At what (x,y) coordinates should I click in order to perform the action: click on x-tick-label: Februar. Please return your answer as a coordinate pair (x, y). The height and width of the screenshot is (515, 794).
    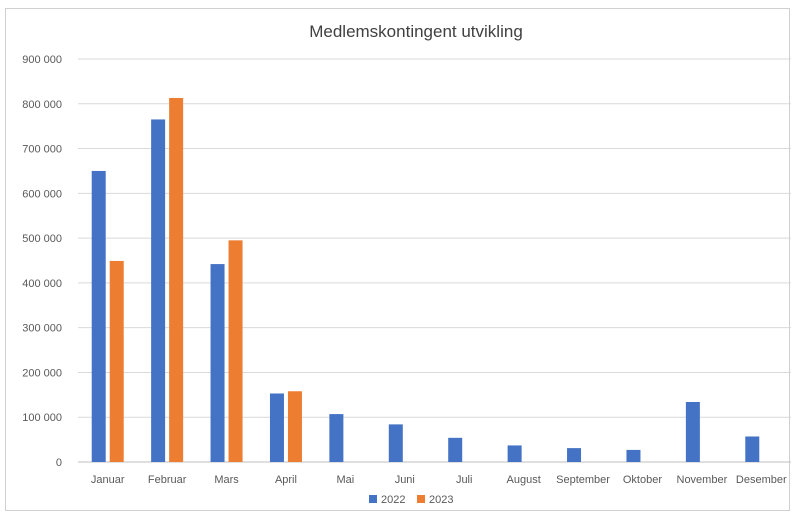
    Looking at the image, I should click on (167, 480).